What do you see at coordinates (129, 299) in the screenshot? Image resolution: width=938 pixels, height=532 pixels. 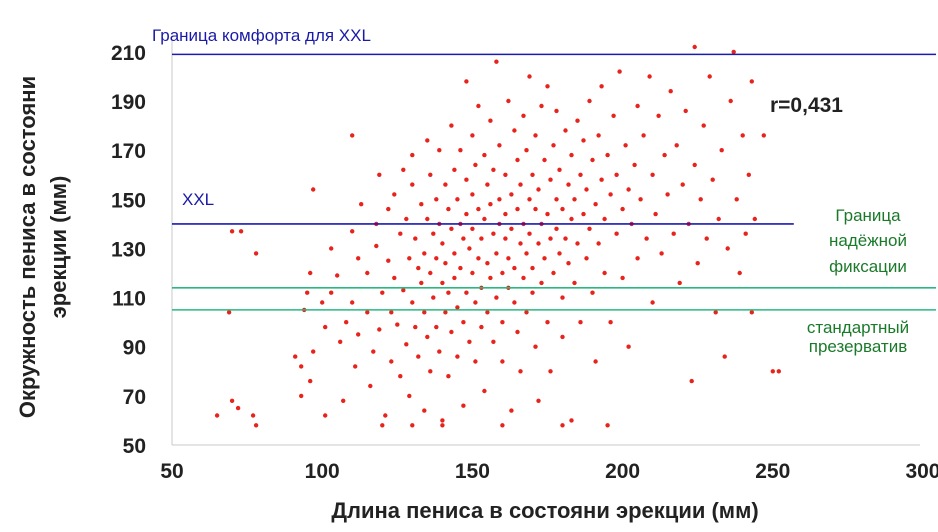 I see `y-tick-label: 110` at bounding box center [129, 299].